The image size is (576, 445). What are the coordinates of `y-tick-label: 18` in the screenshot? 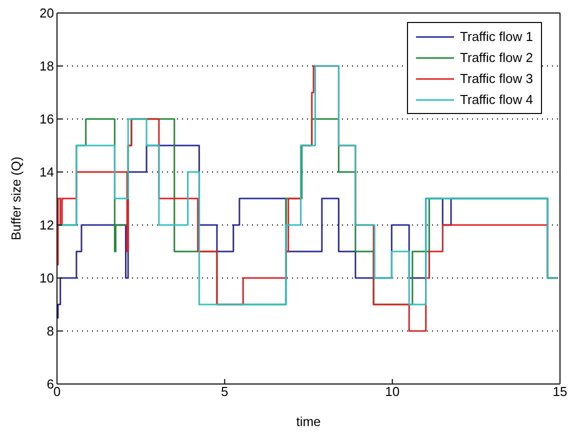 It's located at (47, 66).